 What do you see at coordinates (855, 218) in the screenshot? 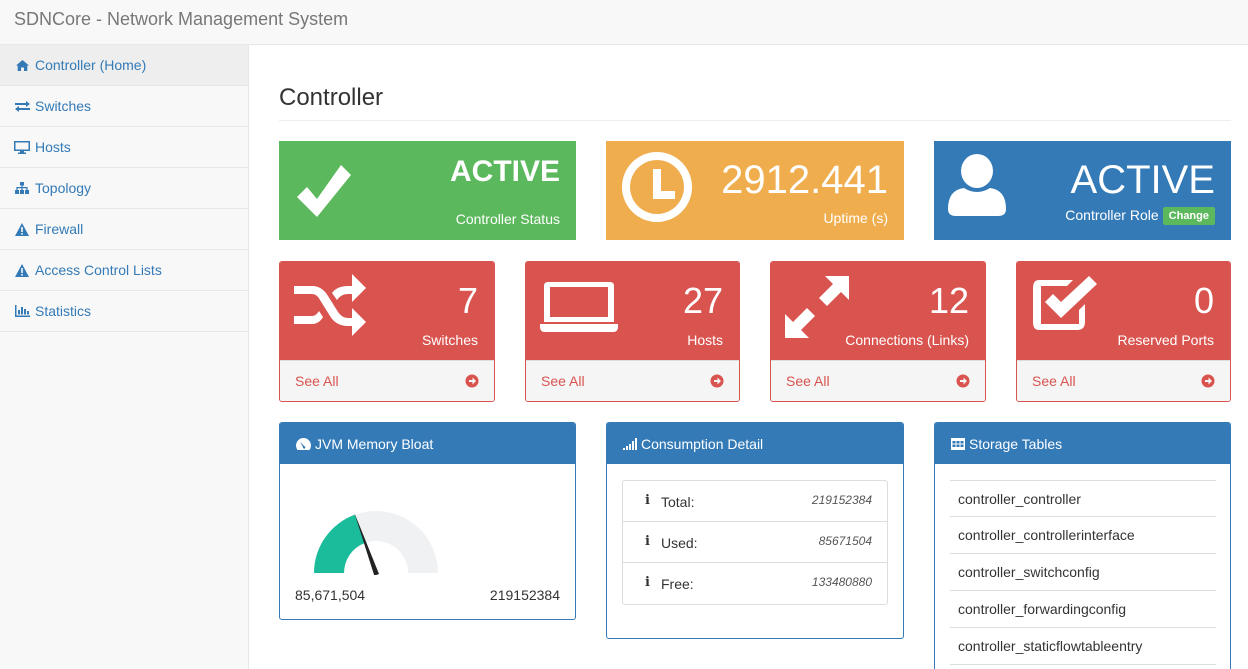
I see `uptime-label: Uptime (s)` at bounding box center [855, 218].